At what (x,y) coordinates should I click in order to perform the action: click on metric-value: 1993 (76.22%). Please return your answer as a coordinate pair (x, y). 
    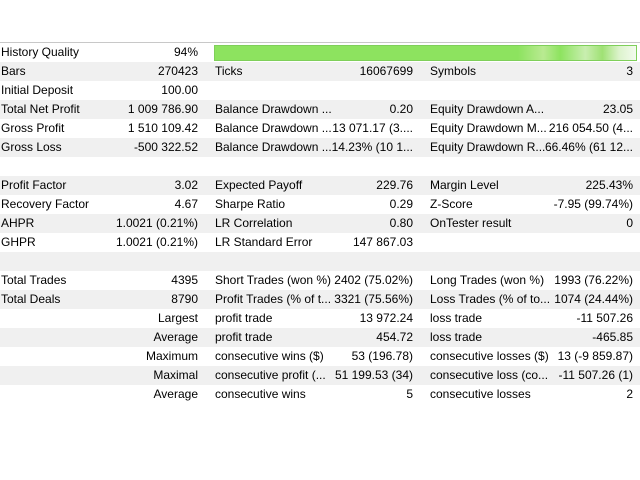
    Looking at the image, I should click on (593, 280).